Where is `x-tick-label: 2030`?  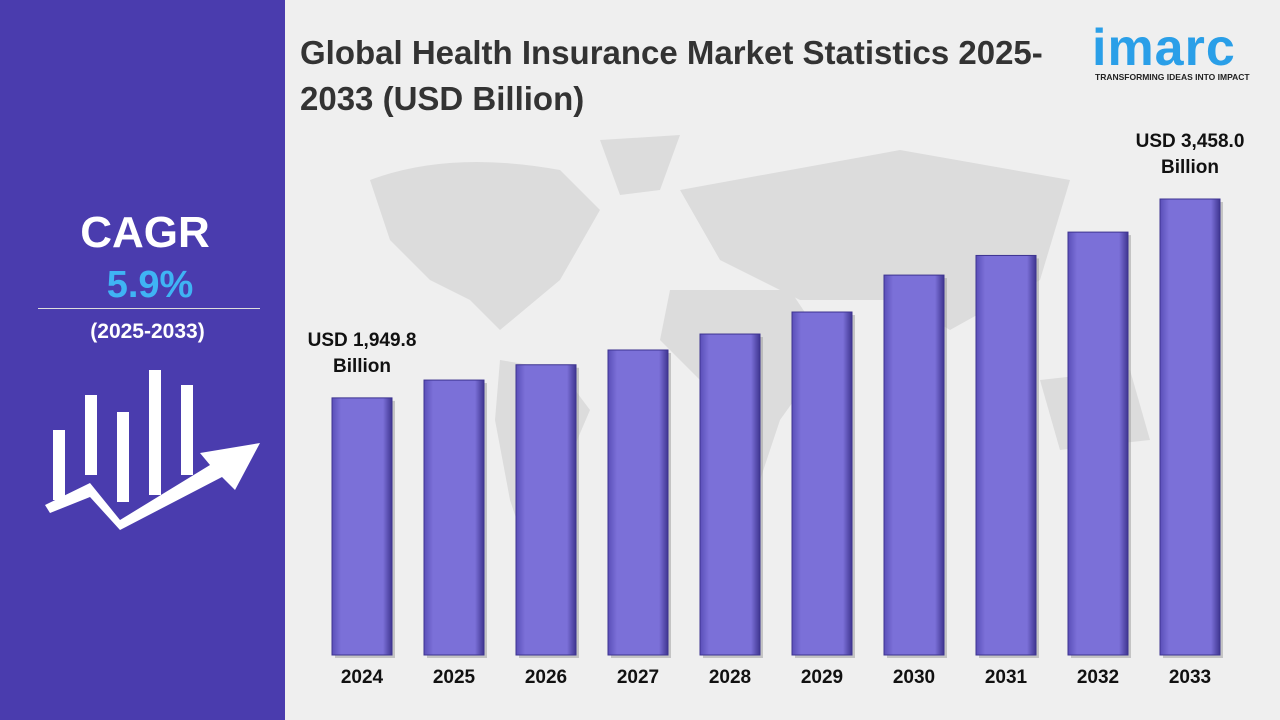
x-tick-label: 2030 is located at coordinates (914, 677).